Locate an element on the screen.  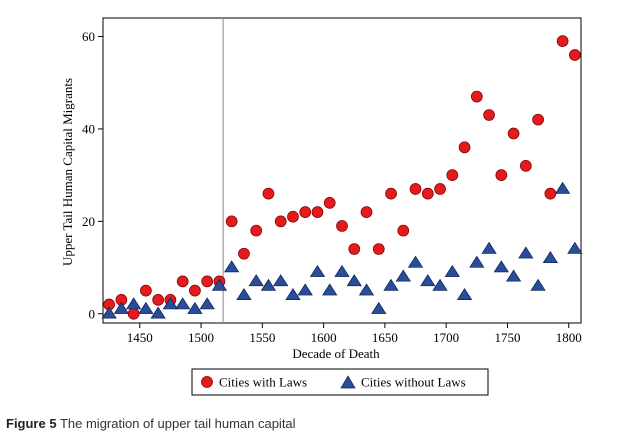
x-axis: 1450 1500 1550 1600 1650 1700 1750 1800 is located at coordinates (354, 334).